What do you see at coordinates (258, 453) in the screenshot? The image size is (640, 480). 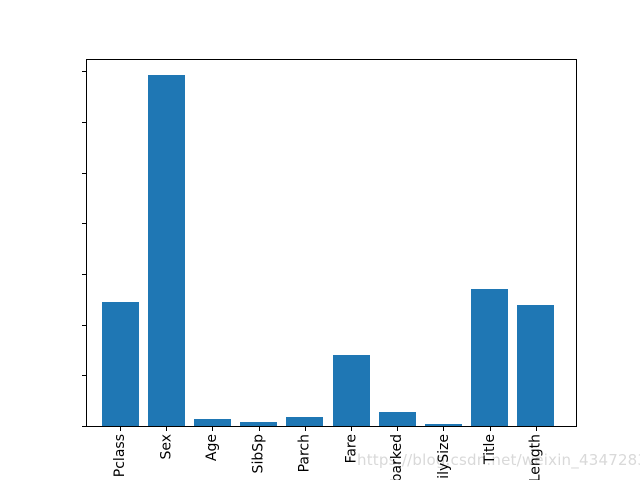 I see `x-tick-label-sibsp: SibSp` at bounding box center [258, 453].